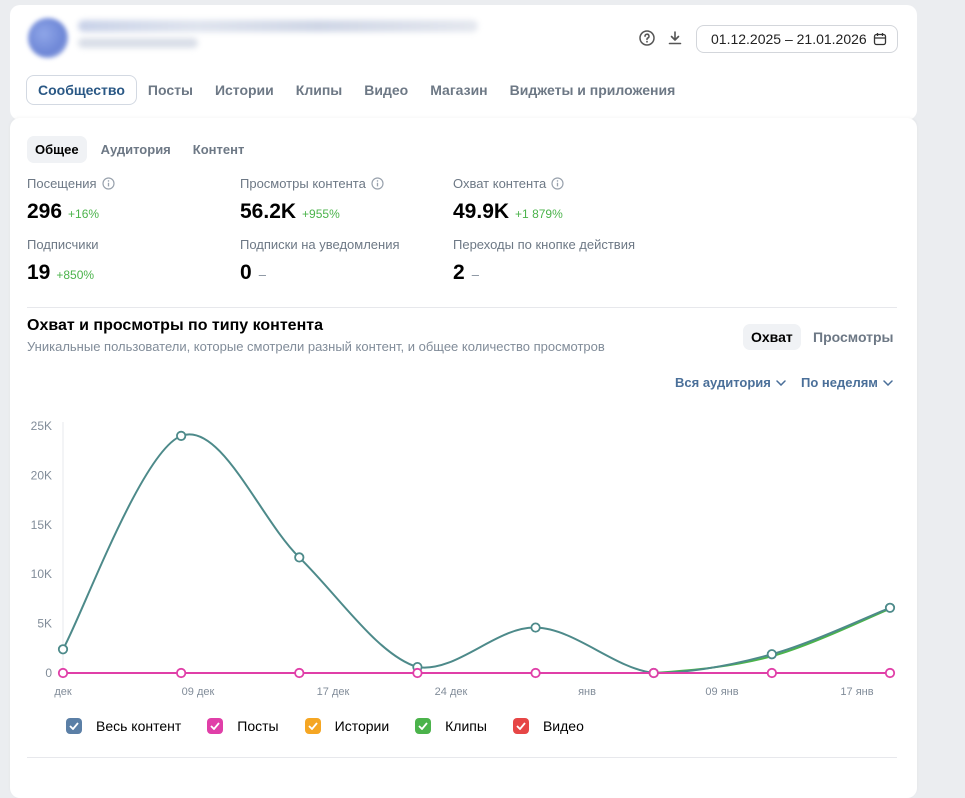 The width and height of the screenshot is (965, 798). Describe the element at coordinates (500, 183) in the screenshot. I see `stat-label: Охват контента` at that location.